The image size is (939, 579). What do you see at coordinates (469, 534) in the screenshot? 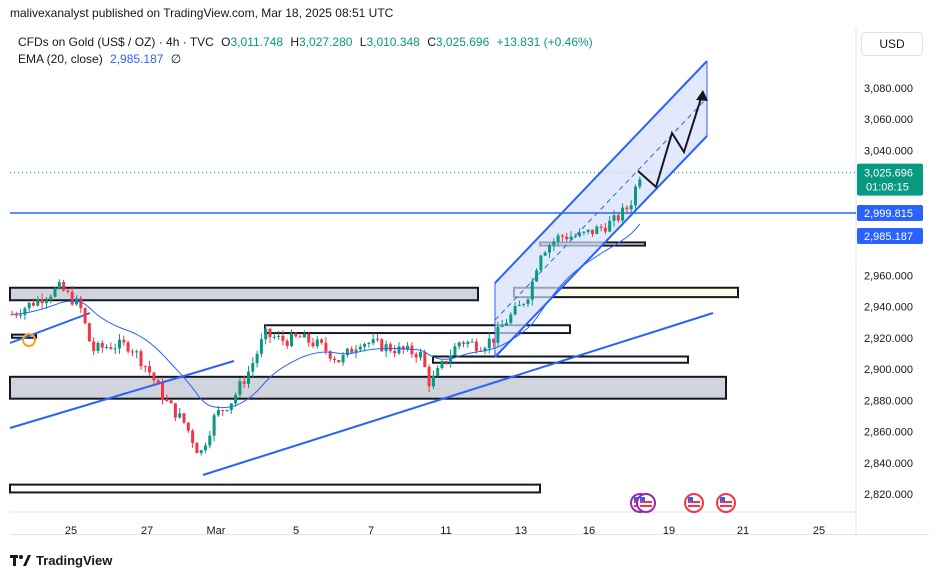
I see `bottom-border` at bounding box center [469, 534].